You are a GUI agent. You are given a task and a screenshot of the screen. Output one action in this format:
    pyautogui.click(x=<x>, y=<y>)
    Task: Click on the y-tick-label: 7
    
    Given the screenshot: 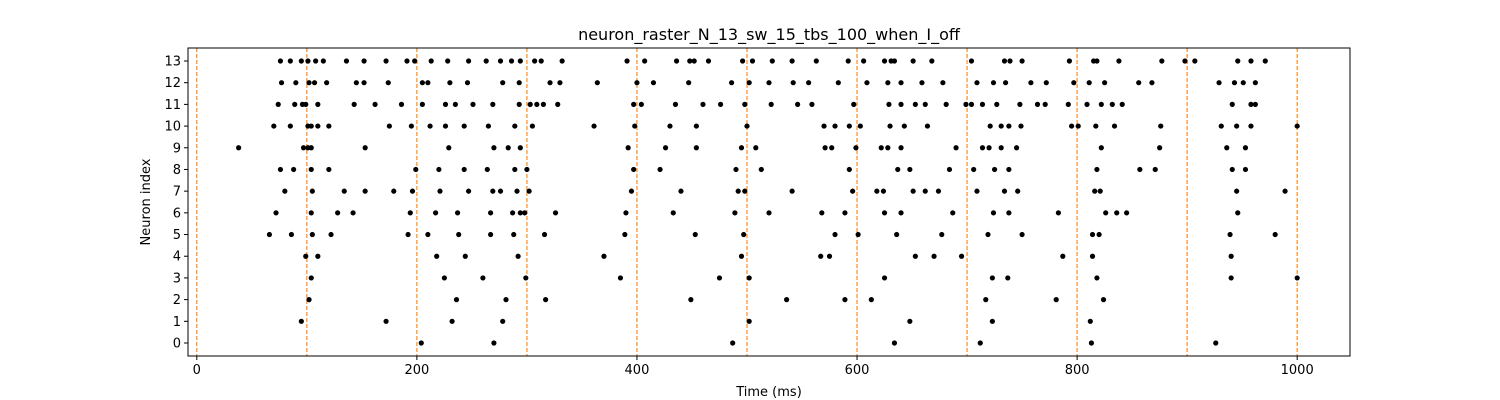 What is the action you would take?
    pyautogui.click(x=177, y=192)
    